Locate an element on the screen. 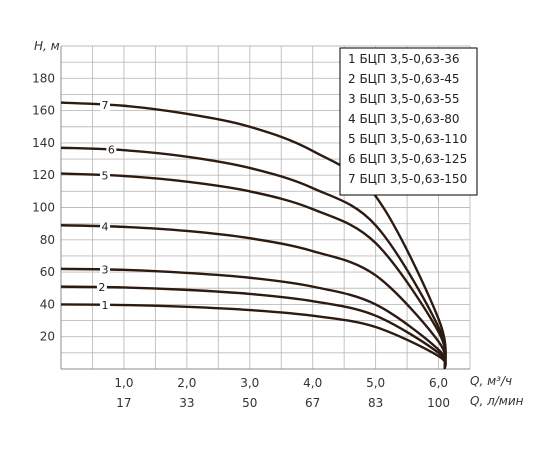 Image resolution: width=550 pixels, height=450 pixels. curve-label-1: 1 is located at coordinates (105, 305).